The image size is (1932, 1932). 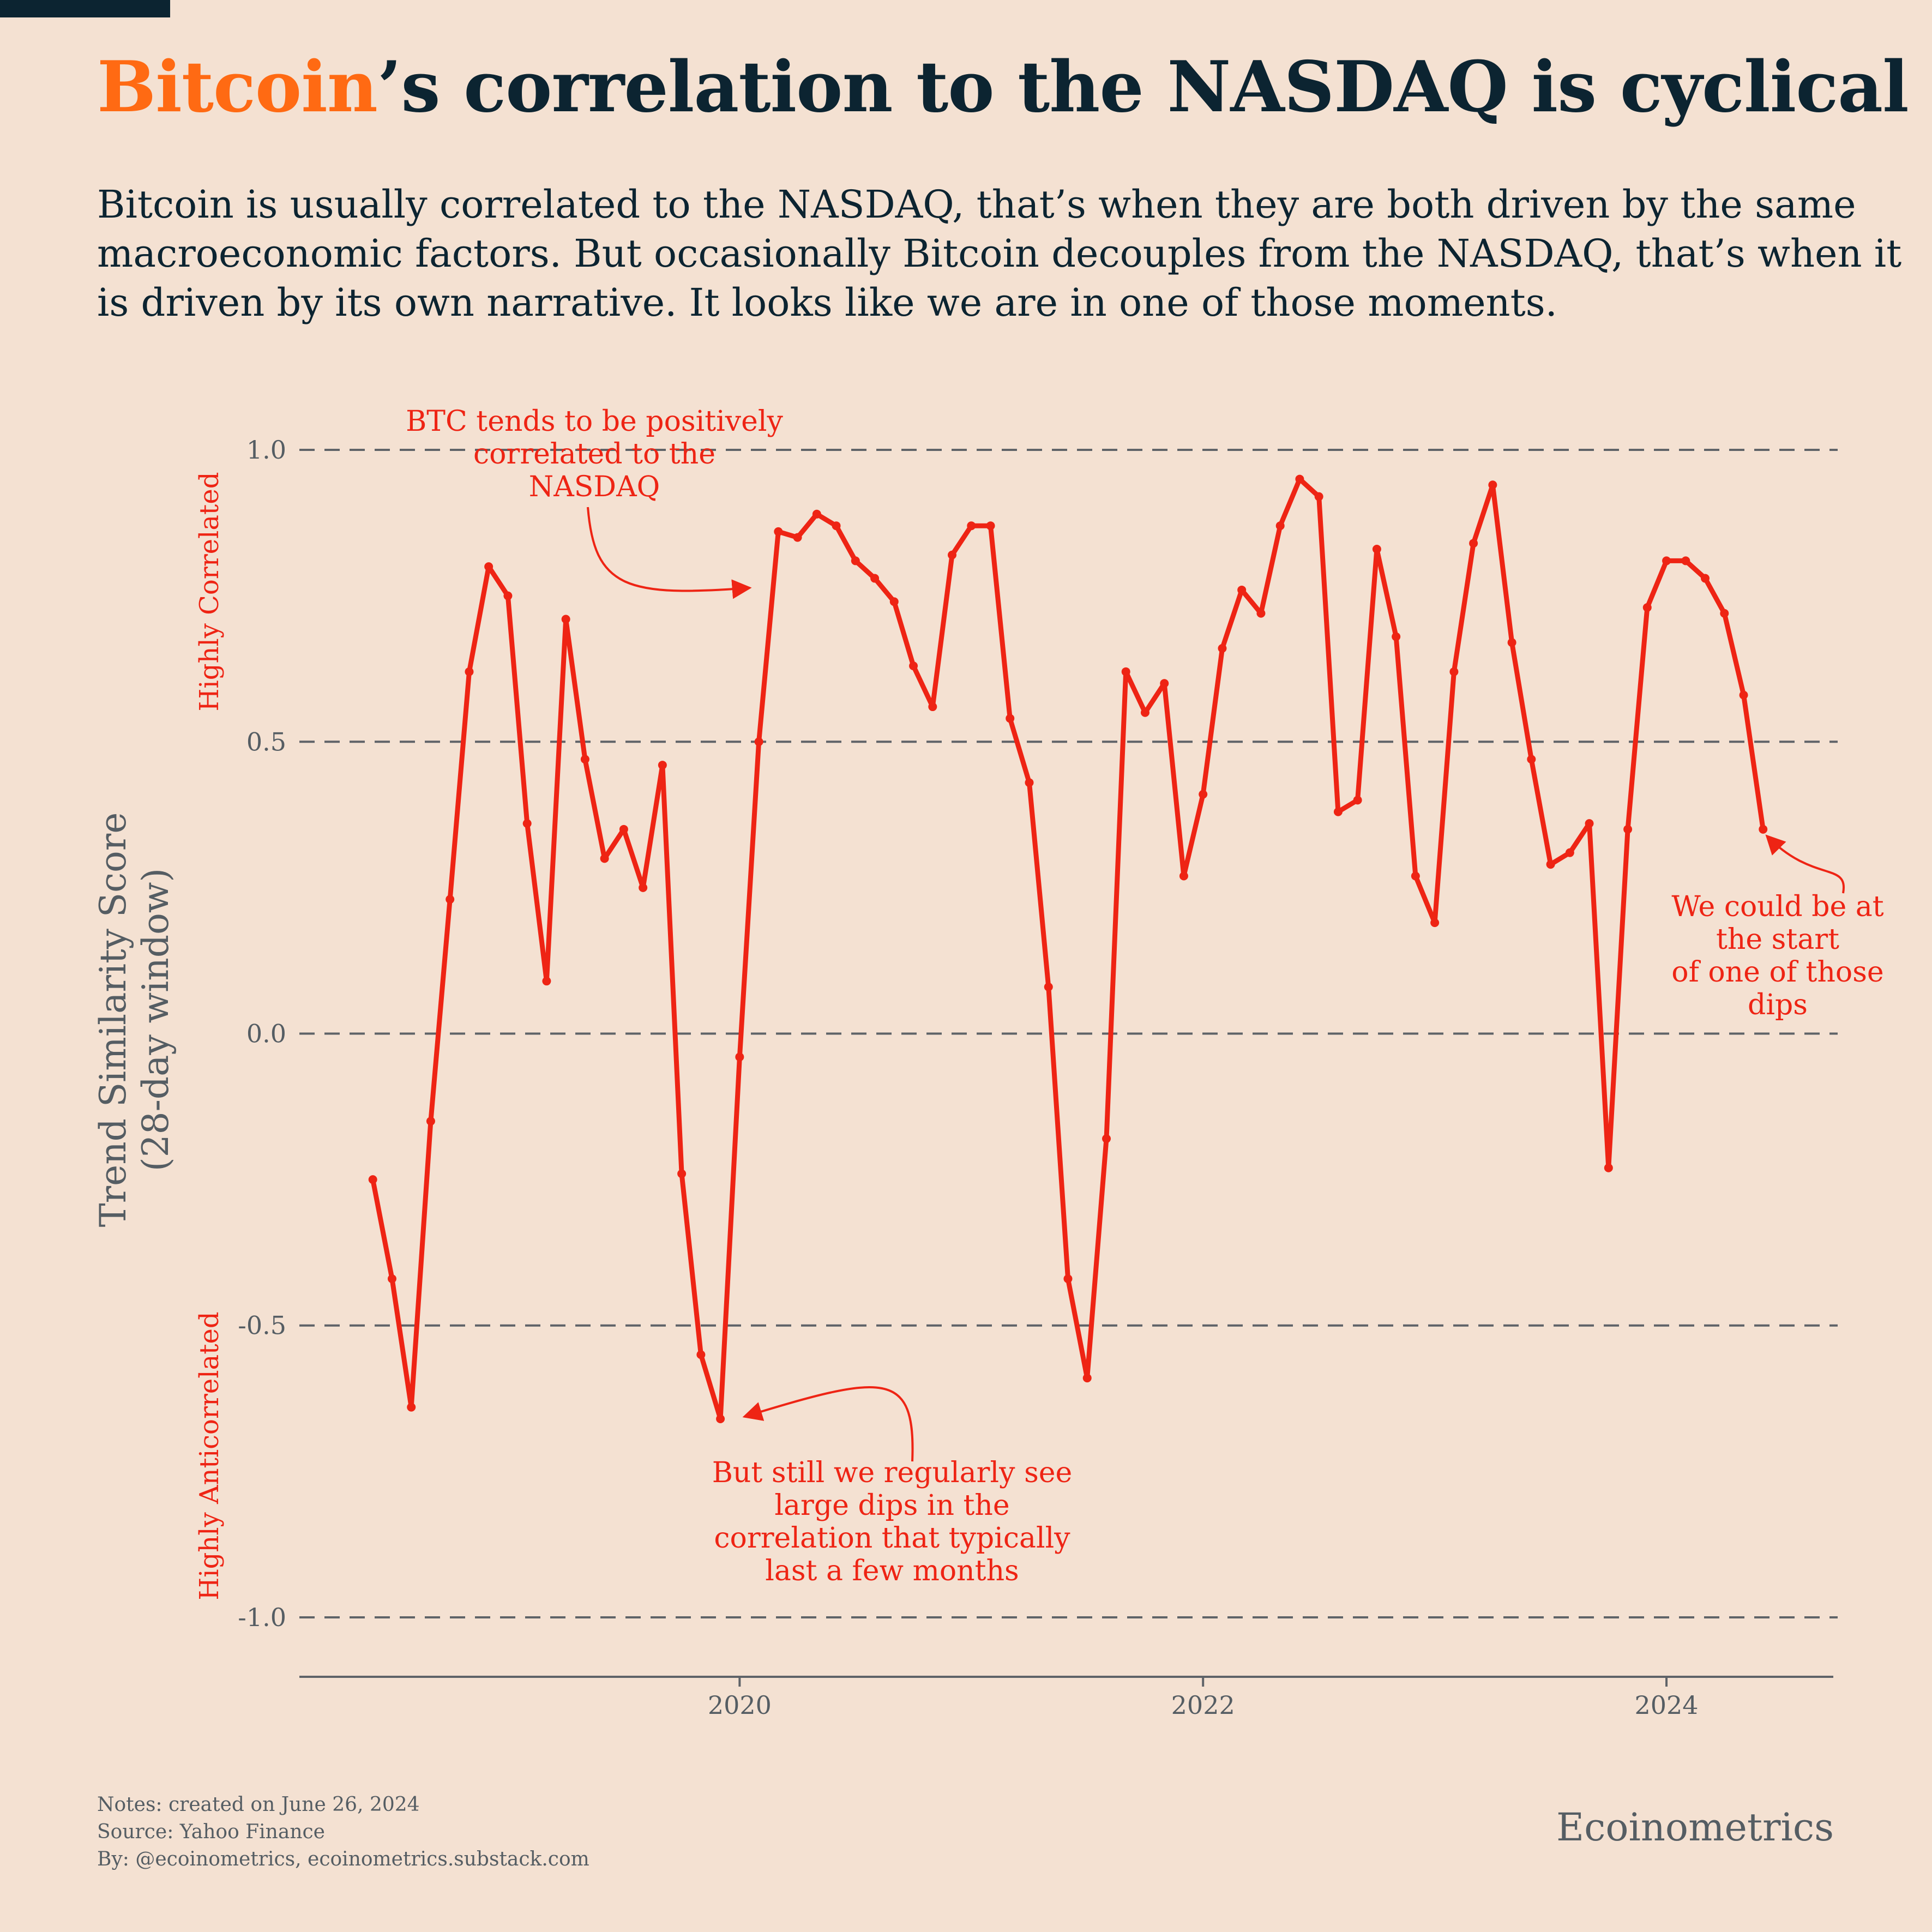 What do you see at coordinates (740, 1705) in the screenshot?
I see `x-tick-label: 2020` at bounding box center [740, 1705].